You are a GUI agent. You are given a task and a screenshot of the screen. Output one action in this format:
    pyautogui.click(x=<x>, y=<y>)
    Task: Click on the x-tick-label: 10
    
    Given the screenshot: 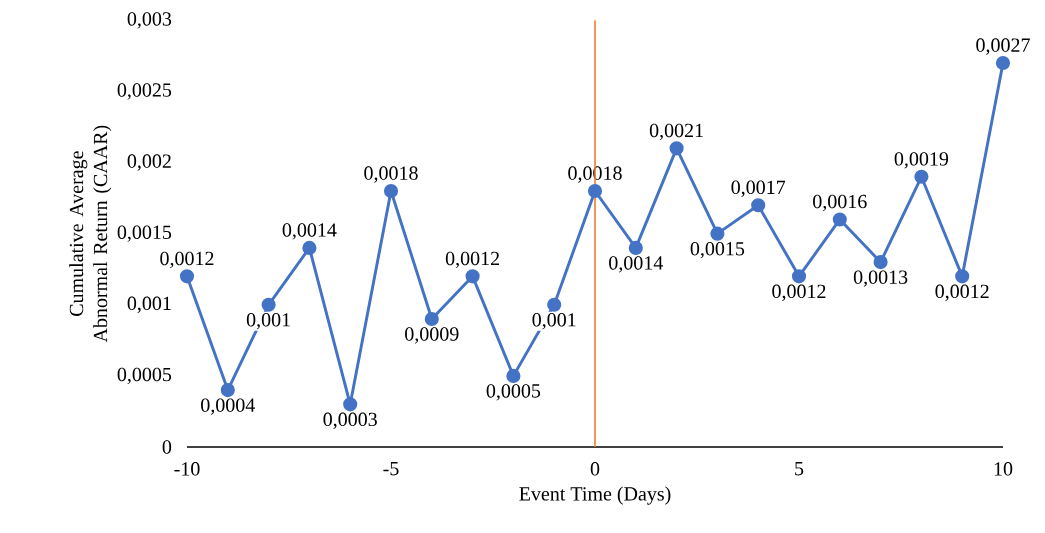 What is the action you would take?
    pyautogui.click(x=1003, y=469)
    